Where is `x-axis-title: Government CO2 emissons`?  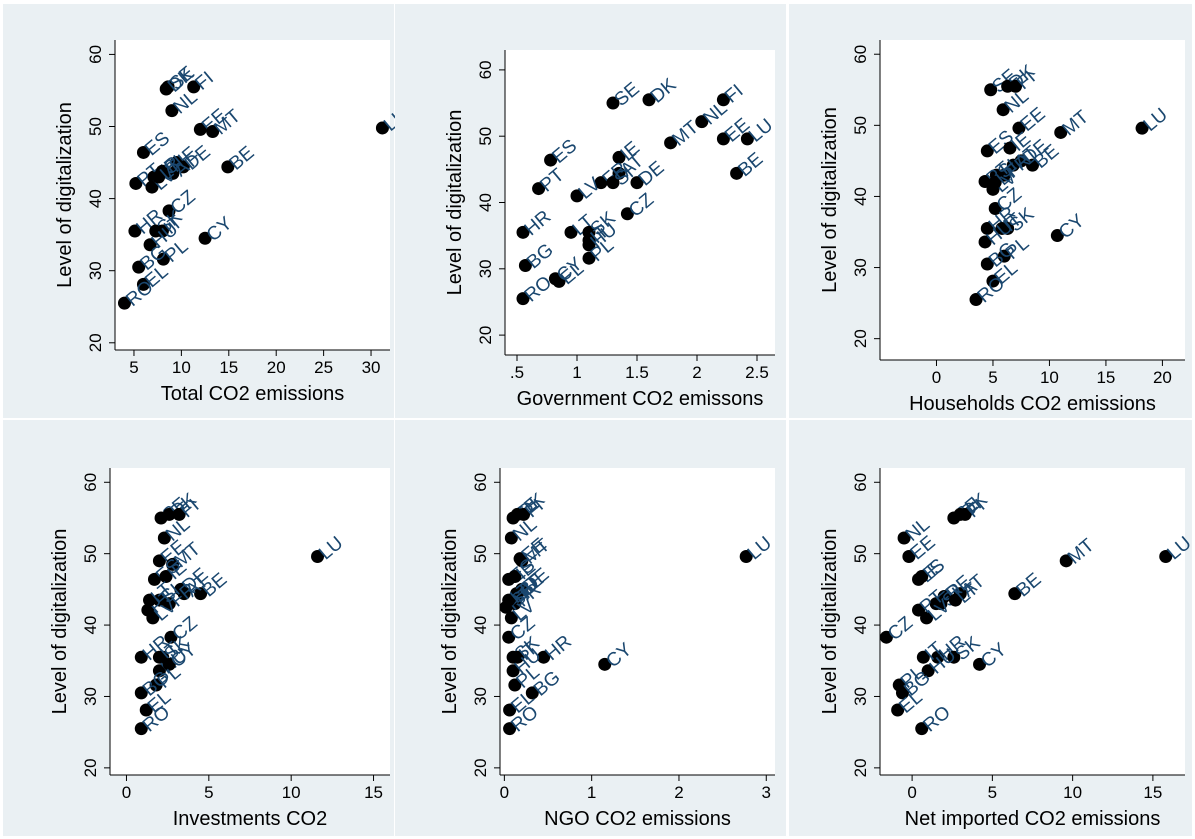
x-axis-title: Government CO2 emissons is located at coordinates (640, 399).